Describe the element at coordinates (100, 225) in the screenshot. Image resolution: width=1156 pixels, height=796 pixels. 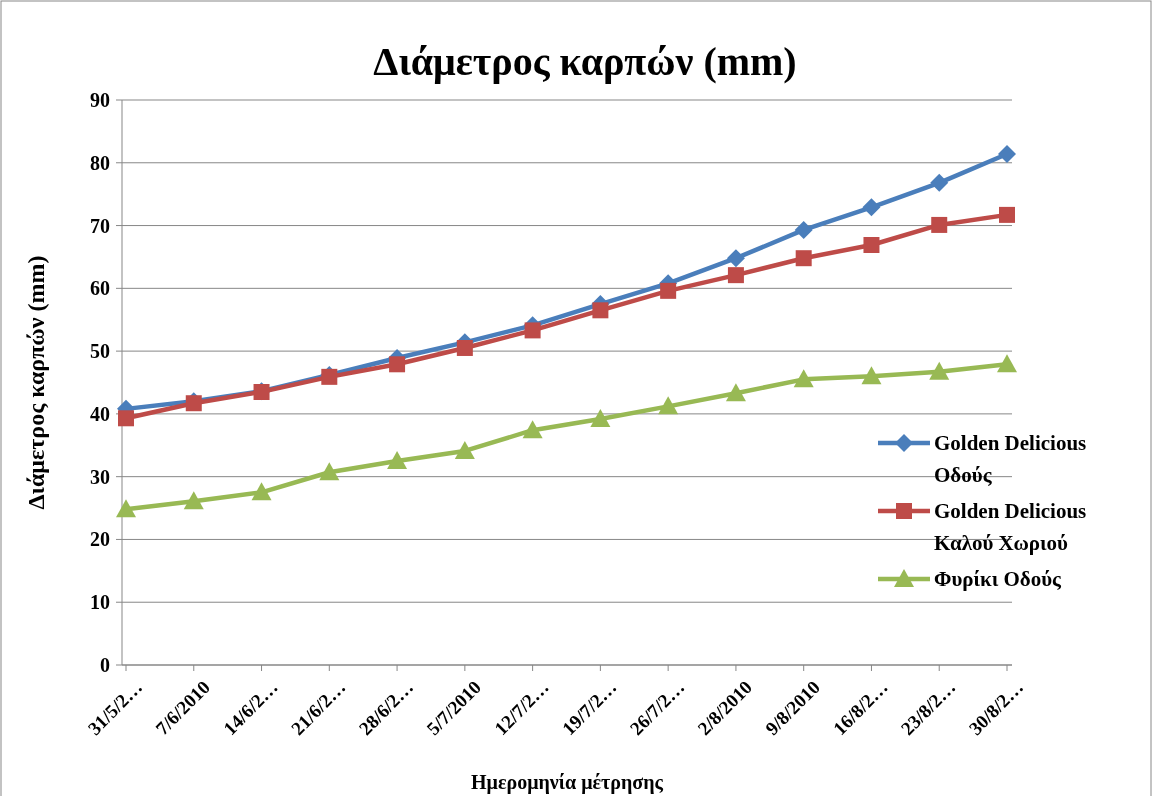
I see `y-tick-label: 70` at that location.